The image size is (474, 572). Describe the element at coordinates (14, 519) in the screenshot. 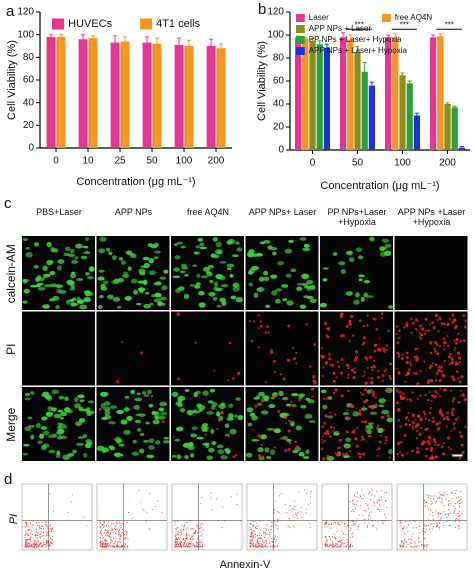

I see `flow-y-label: PI` at that location.